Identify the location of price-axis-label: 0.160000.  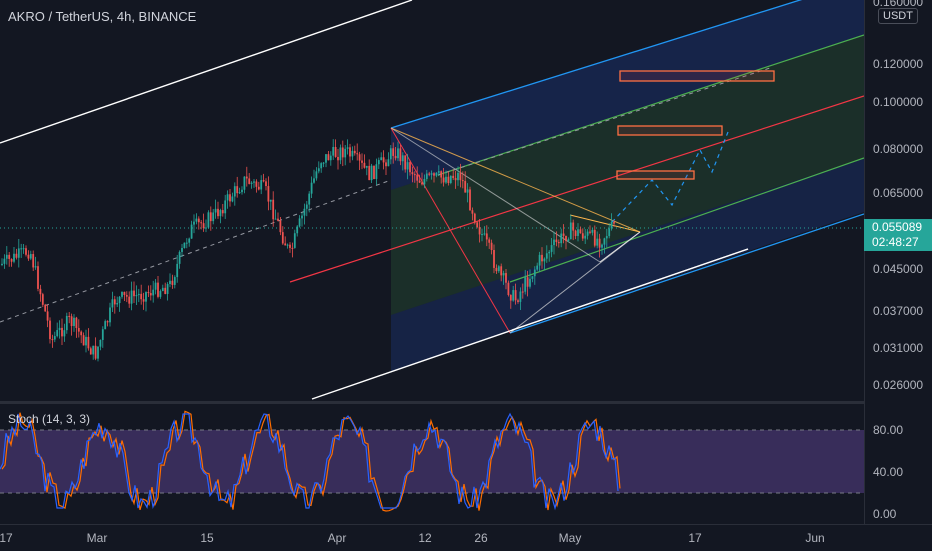
(898, 4).